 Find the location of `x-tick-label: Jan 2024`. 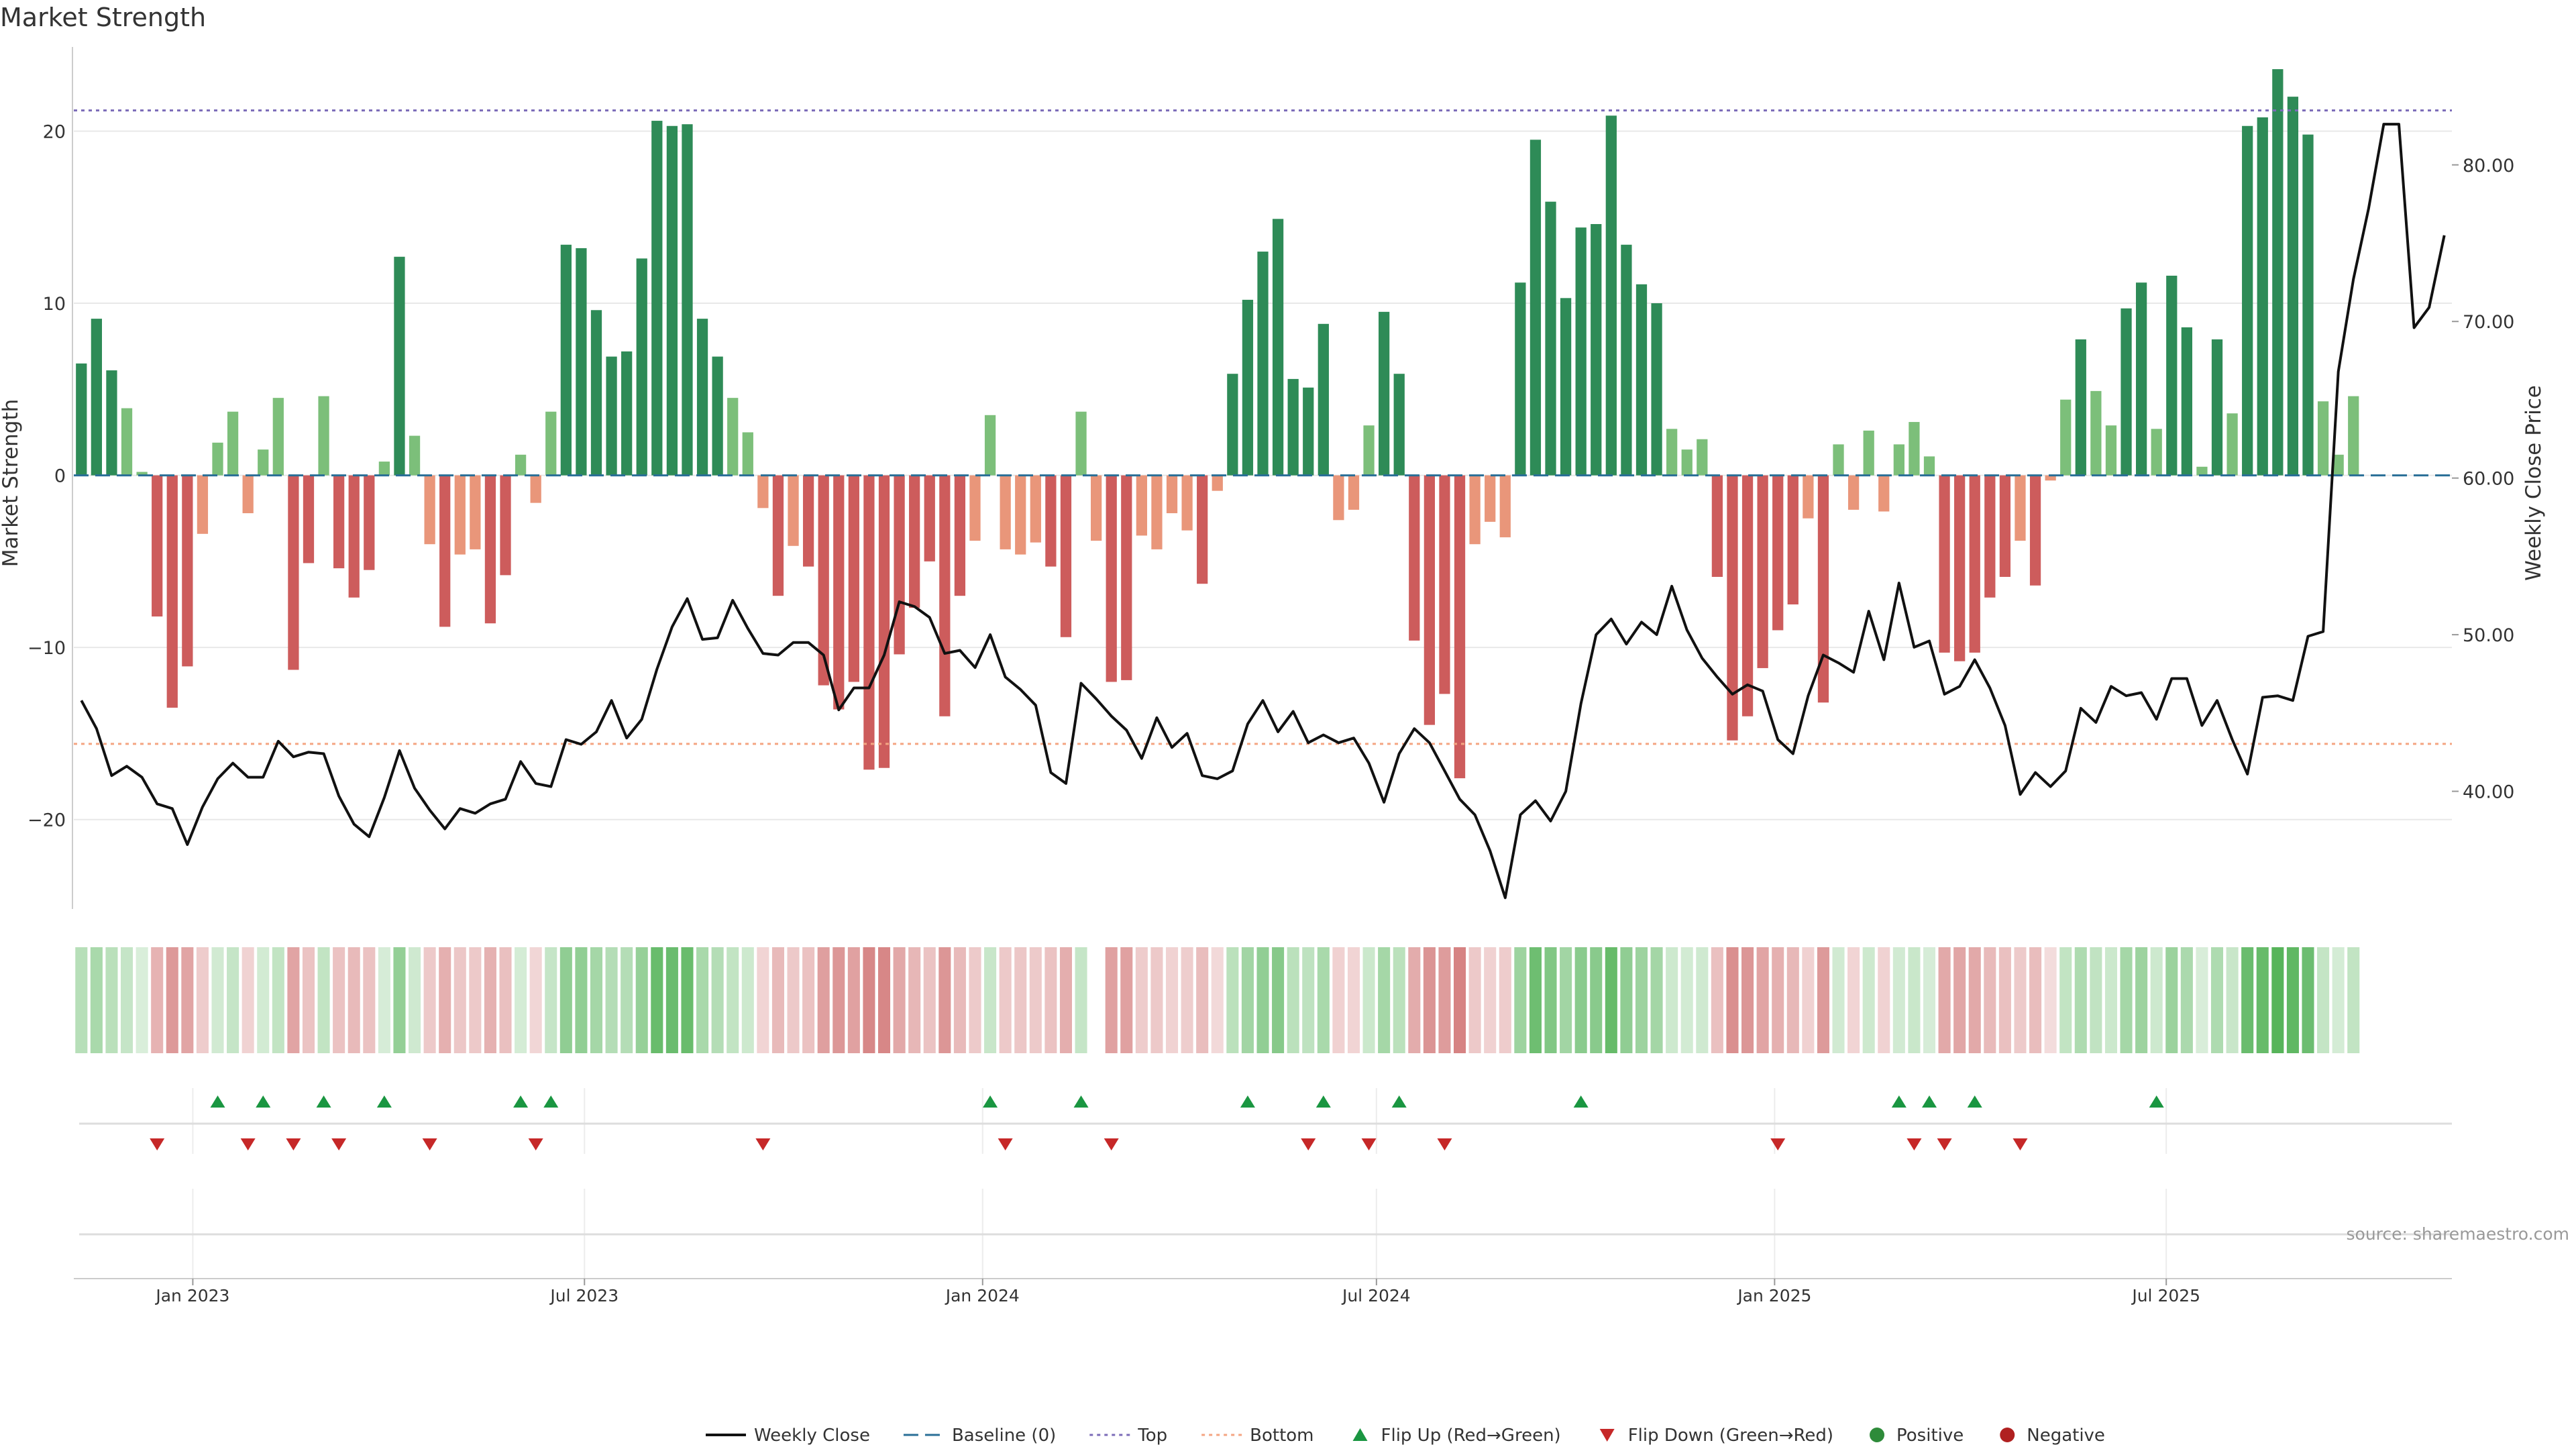

x-tick-label: Jan 2024 is located at coordinates (982, 1295).